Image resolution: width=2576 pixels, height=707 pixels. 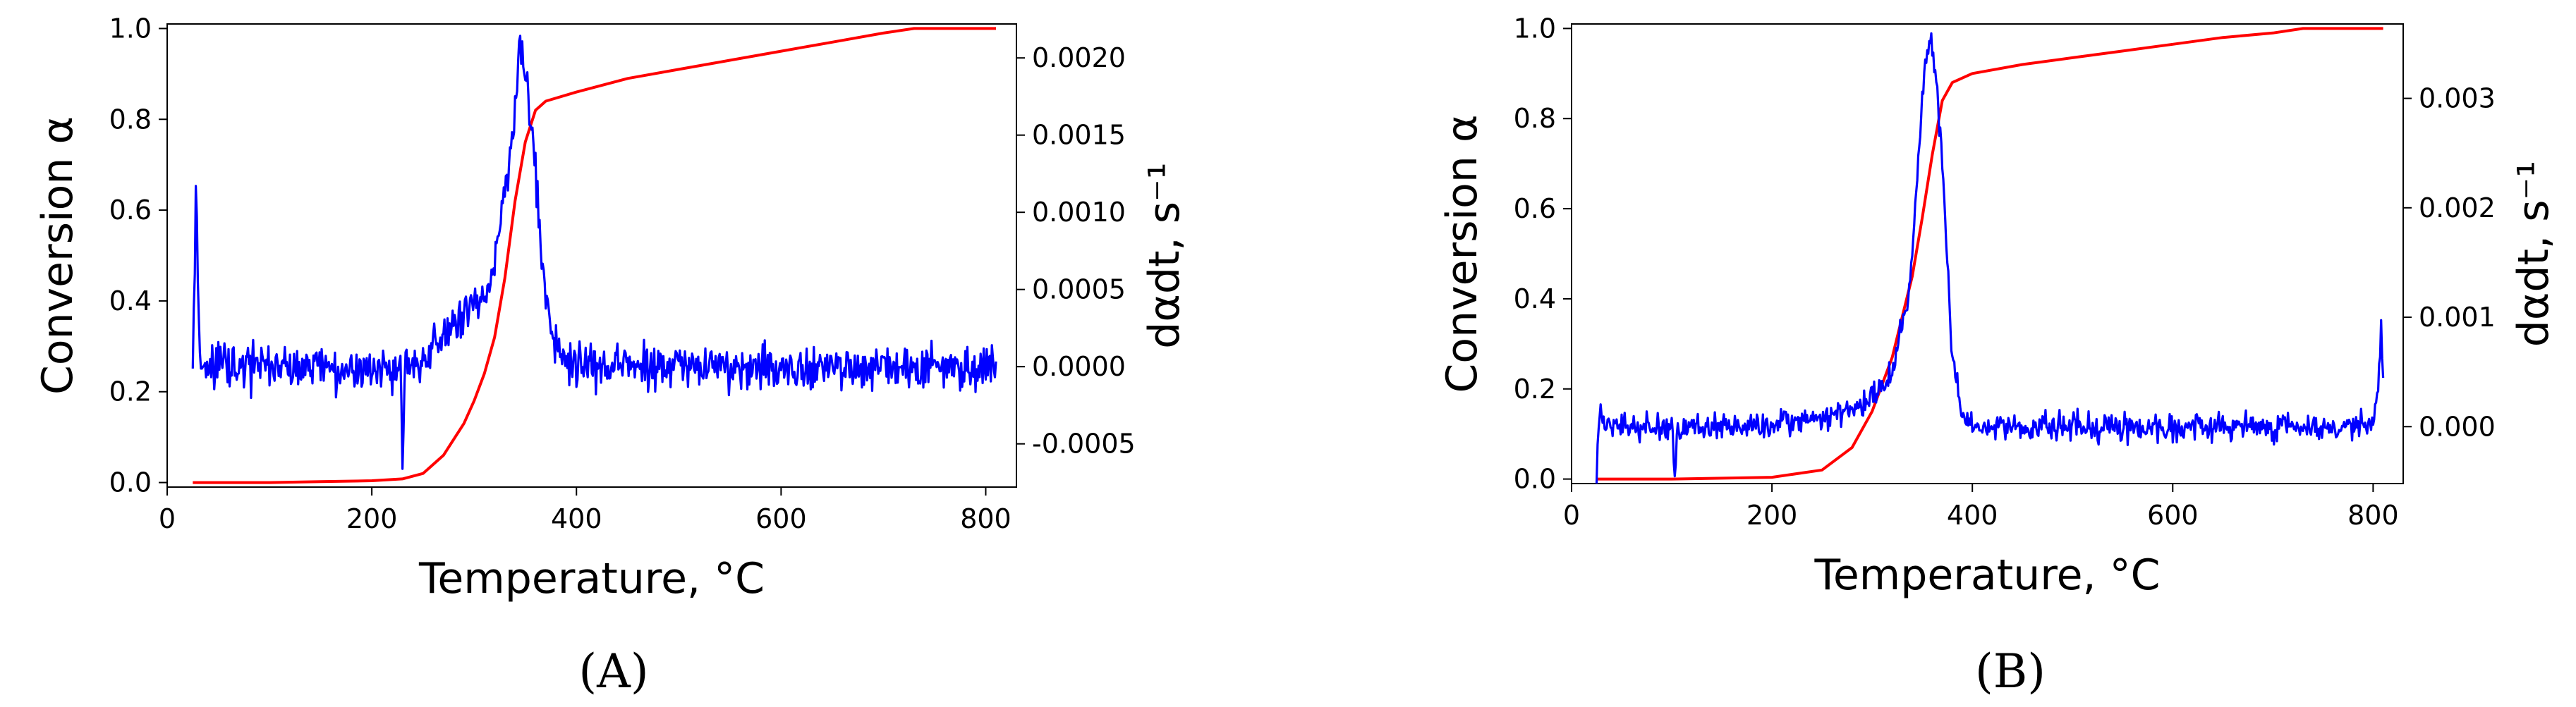 I want to click on y2-tick-label: 0.000, so click(x=2457, y=426).